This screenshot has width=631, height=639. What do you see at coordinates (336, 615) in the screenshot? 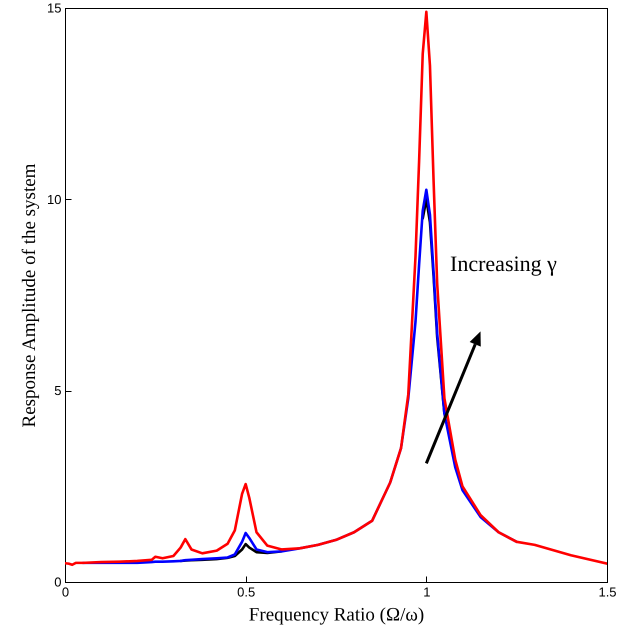
I see `x-axis-title: Frequency Ratio (Ω/ω)` at bounding box center [336, 615].